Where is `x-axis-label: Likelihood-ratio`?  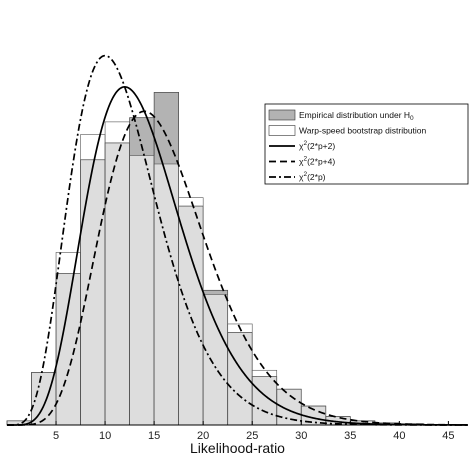
x-axis-label: Likelihood-ratio is located at coordinates (237, 448).